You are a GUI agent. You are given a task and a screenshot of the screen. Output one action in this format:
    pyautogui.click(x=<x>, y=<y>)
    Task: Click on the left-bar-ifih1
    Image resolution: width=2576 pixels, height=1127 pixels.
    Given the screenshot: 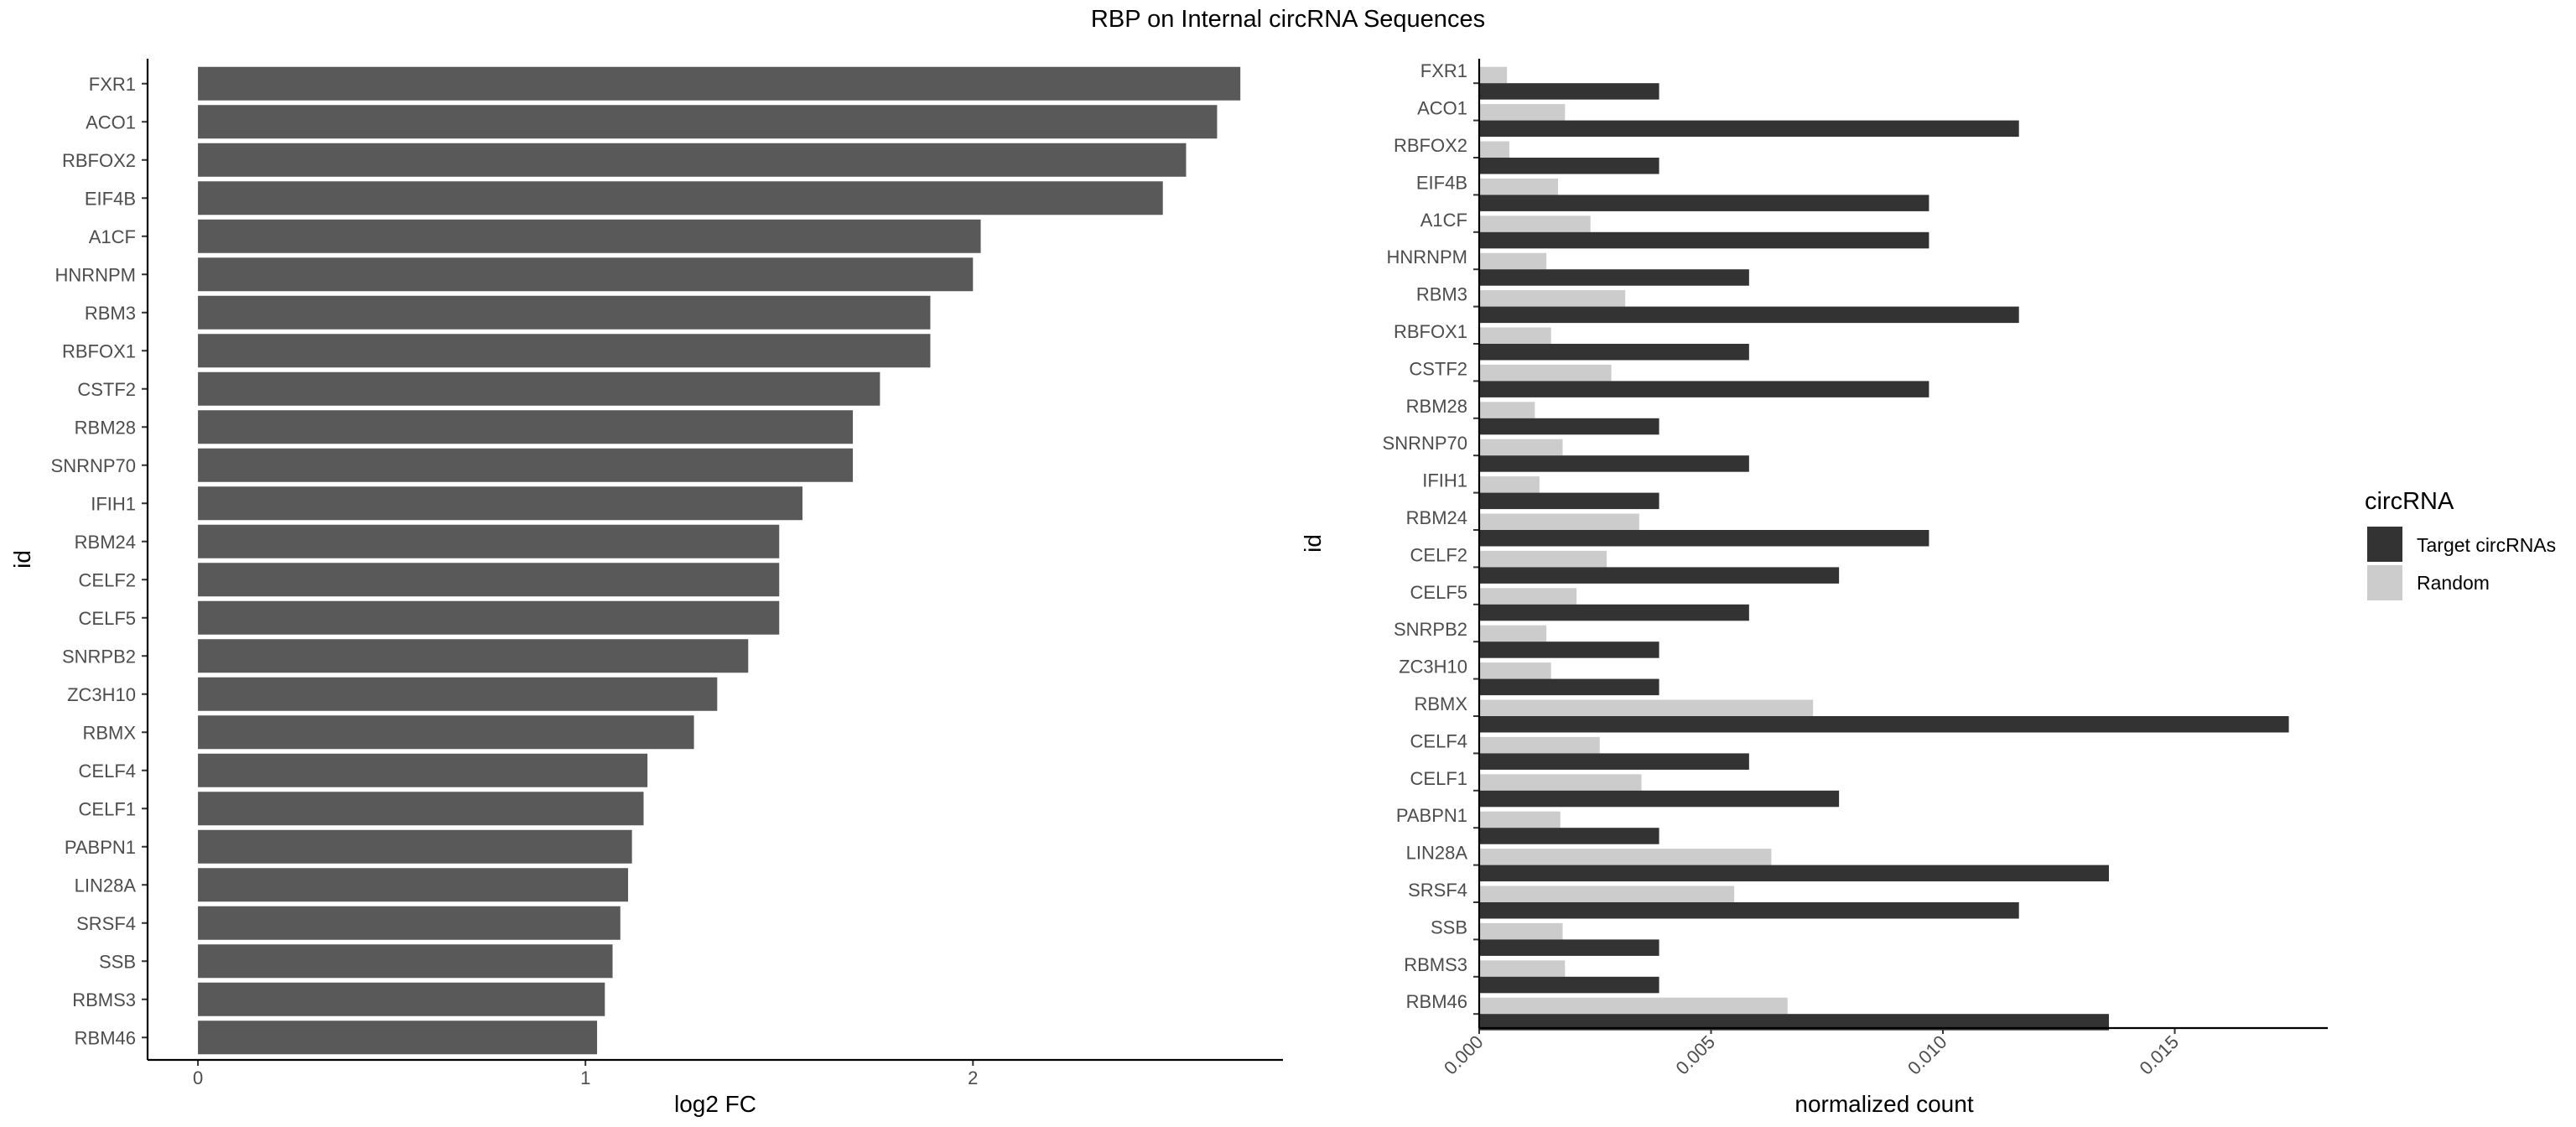 What is the action you would take?
    pyautogui.click(x=500, y=503)
    